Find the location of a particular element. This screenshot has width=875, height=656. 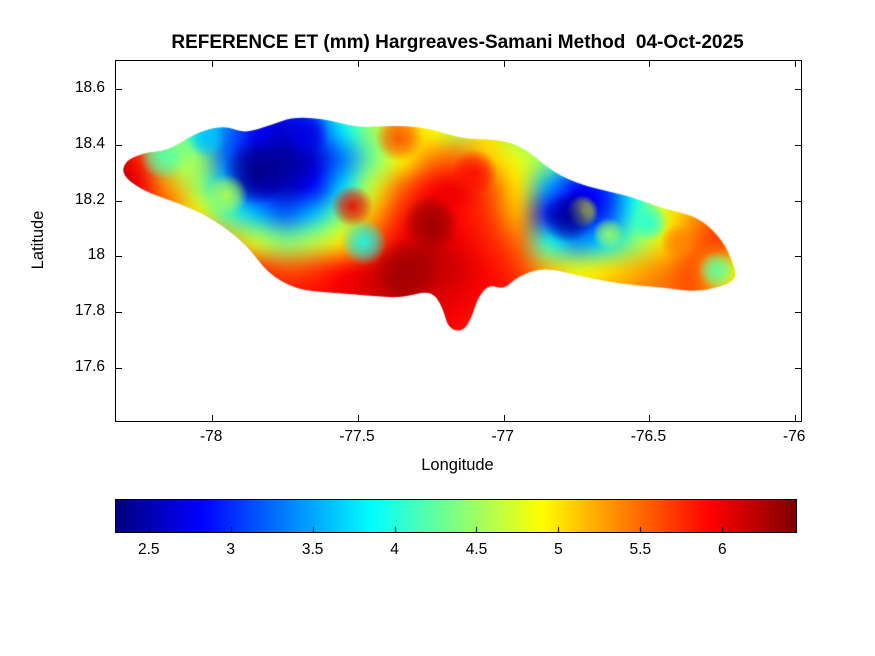

x-tick-label: -76 is located at coordinates (794, 436).